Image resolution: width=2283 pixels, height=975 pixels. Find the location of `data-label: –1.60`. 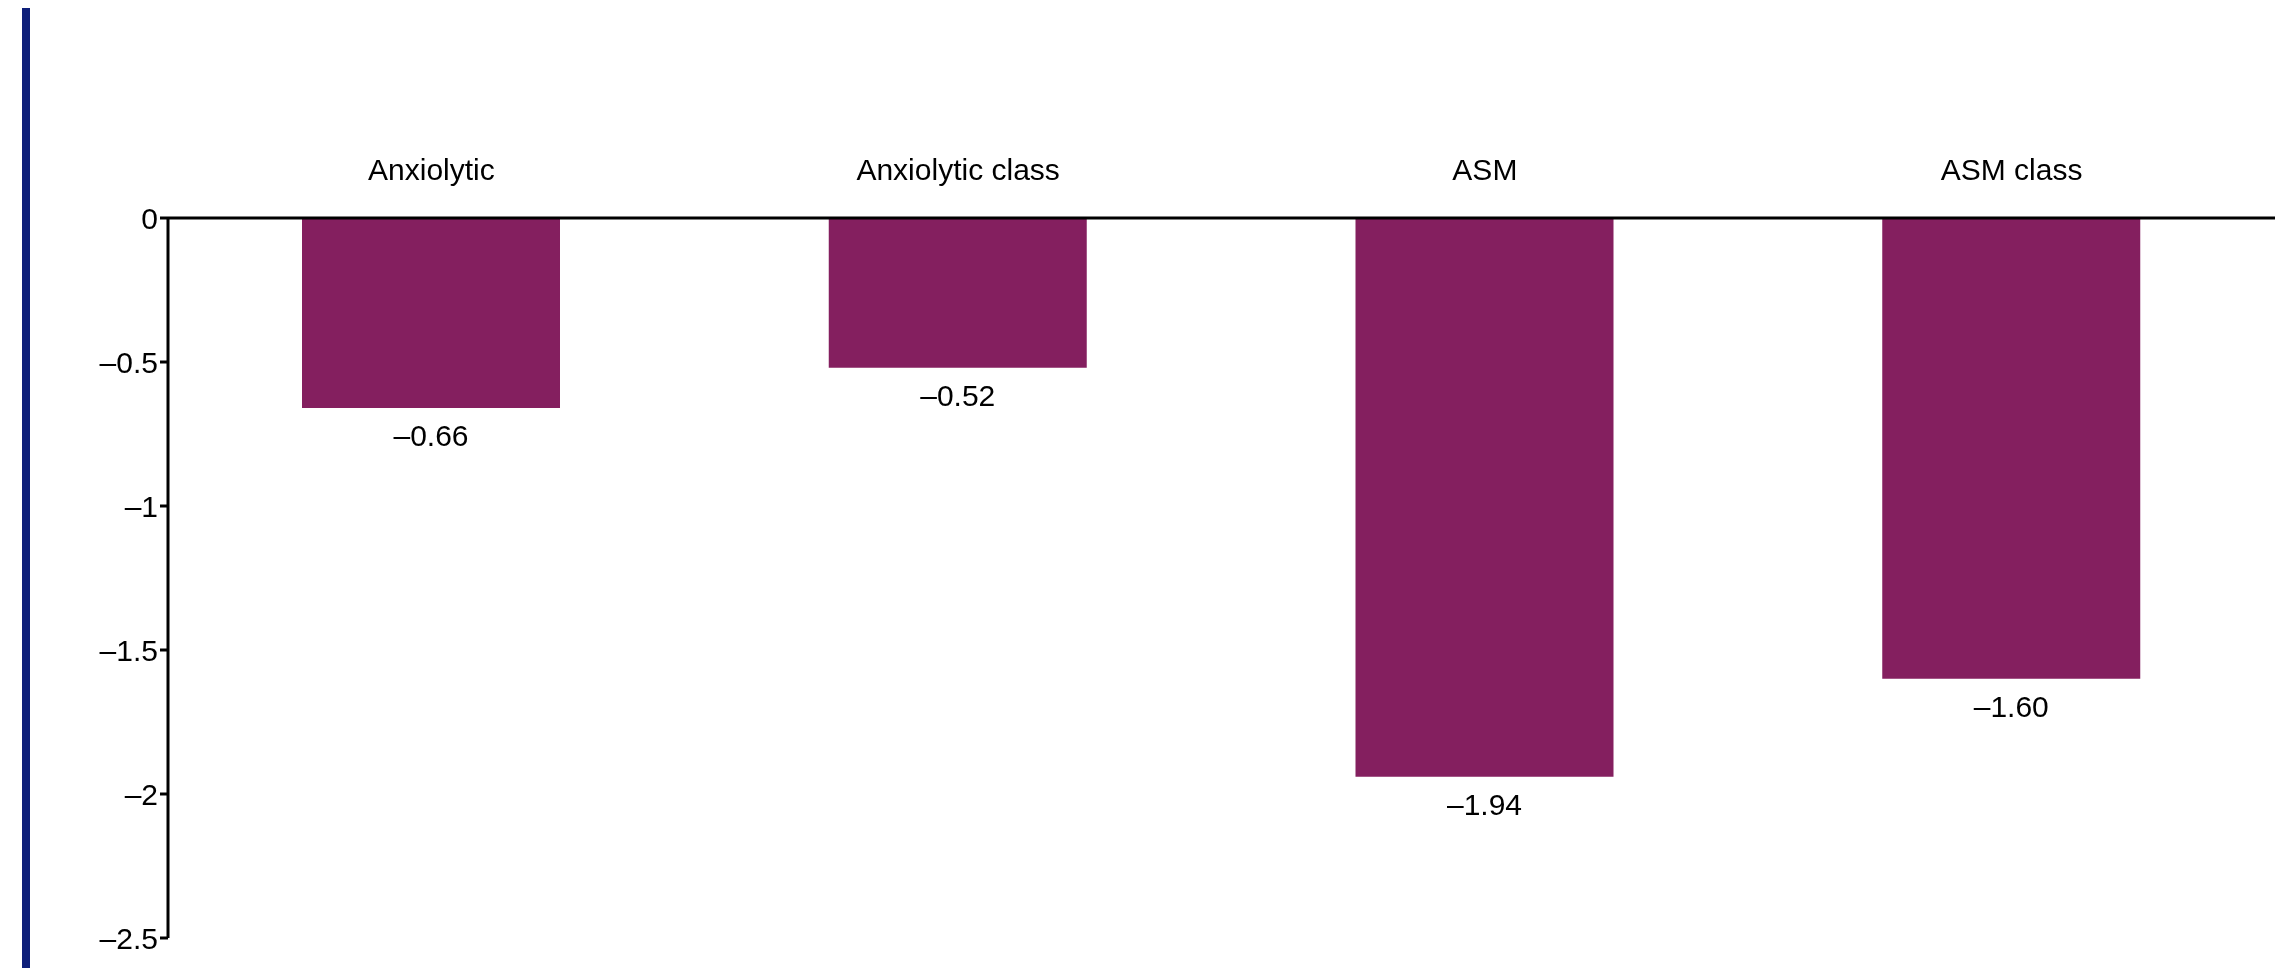

data-label: –1.60 is located at coordinates (2011, 706).